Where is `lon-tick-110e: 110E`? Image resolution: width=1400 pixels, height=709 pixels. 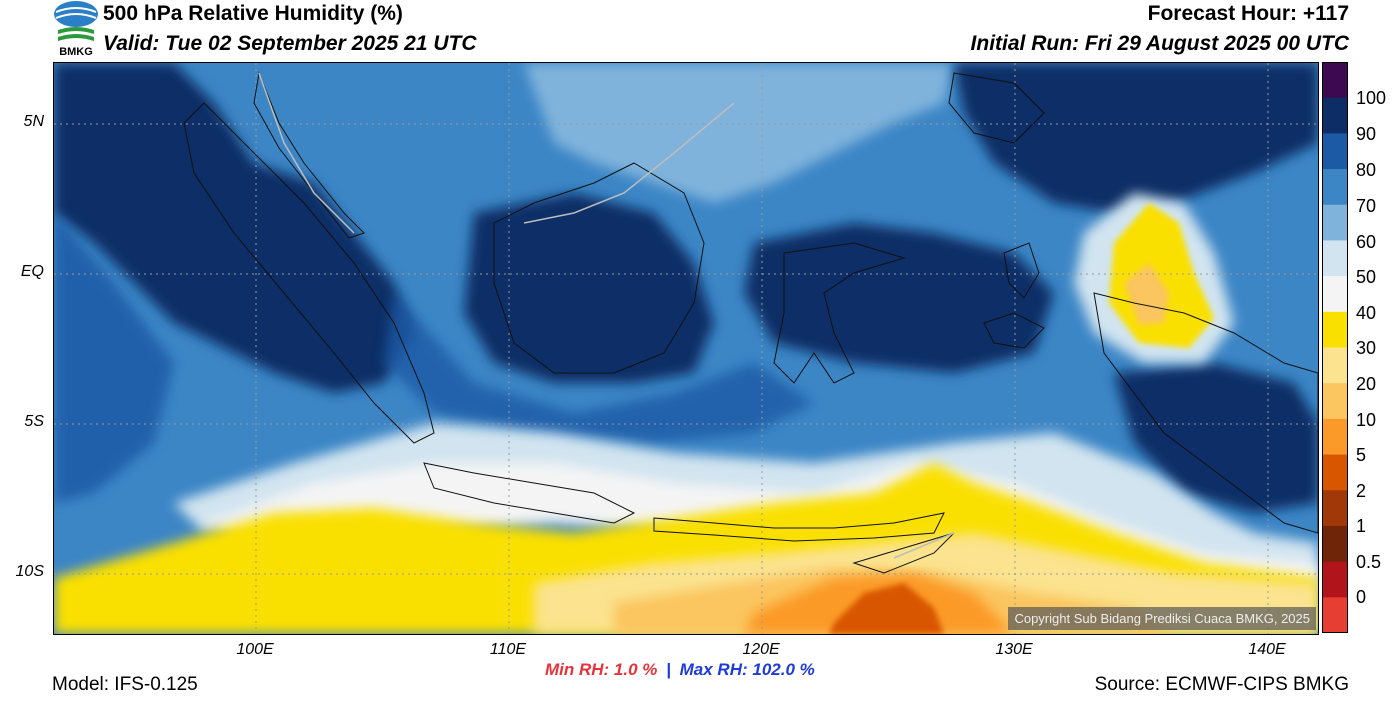 lon-tick-110e: 110E is located at coordinates (508, 649).